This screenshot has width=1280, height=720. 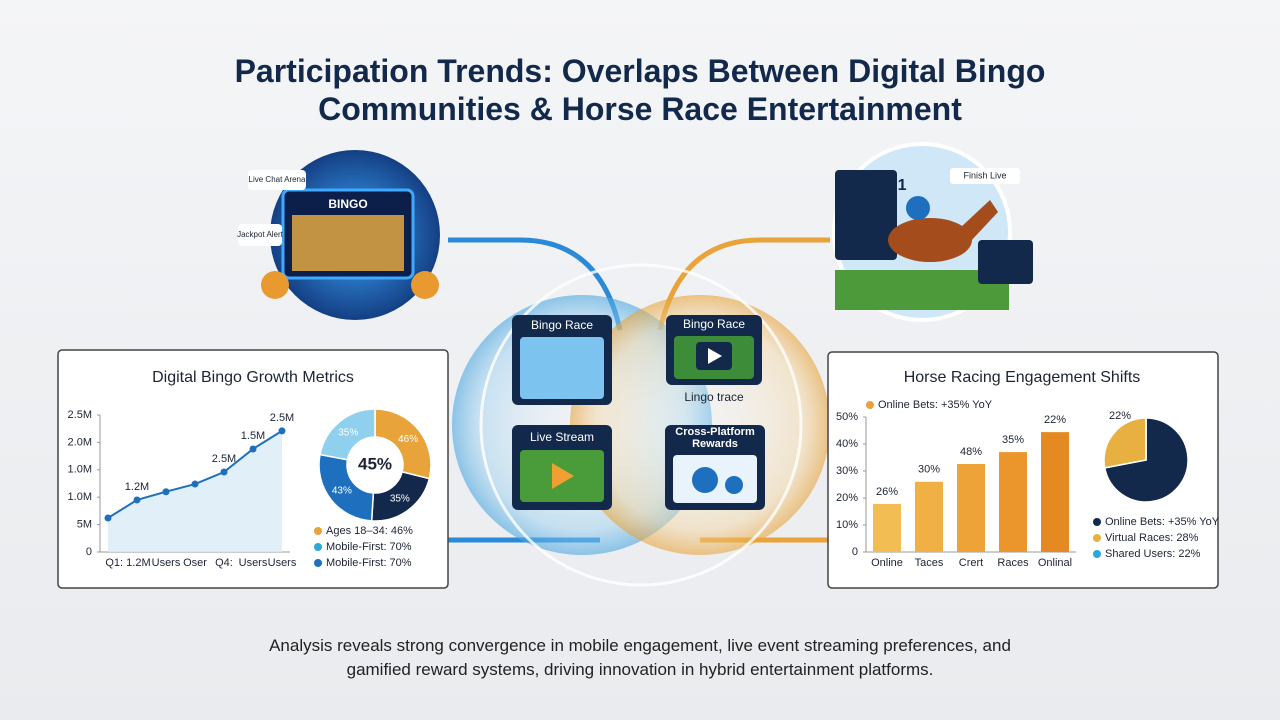 I want to click on x-tick-label: Q1: 1.2M, so click(x=127, y=563).